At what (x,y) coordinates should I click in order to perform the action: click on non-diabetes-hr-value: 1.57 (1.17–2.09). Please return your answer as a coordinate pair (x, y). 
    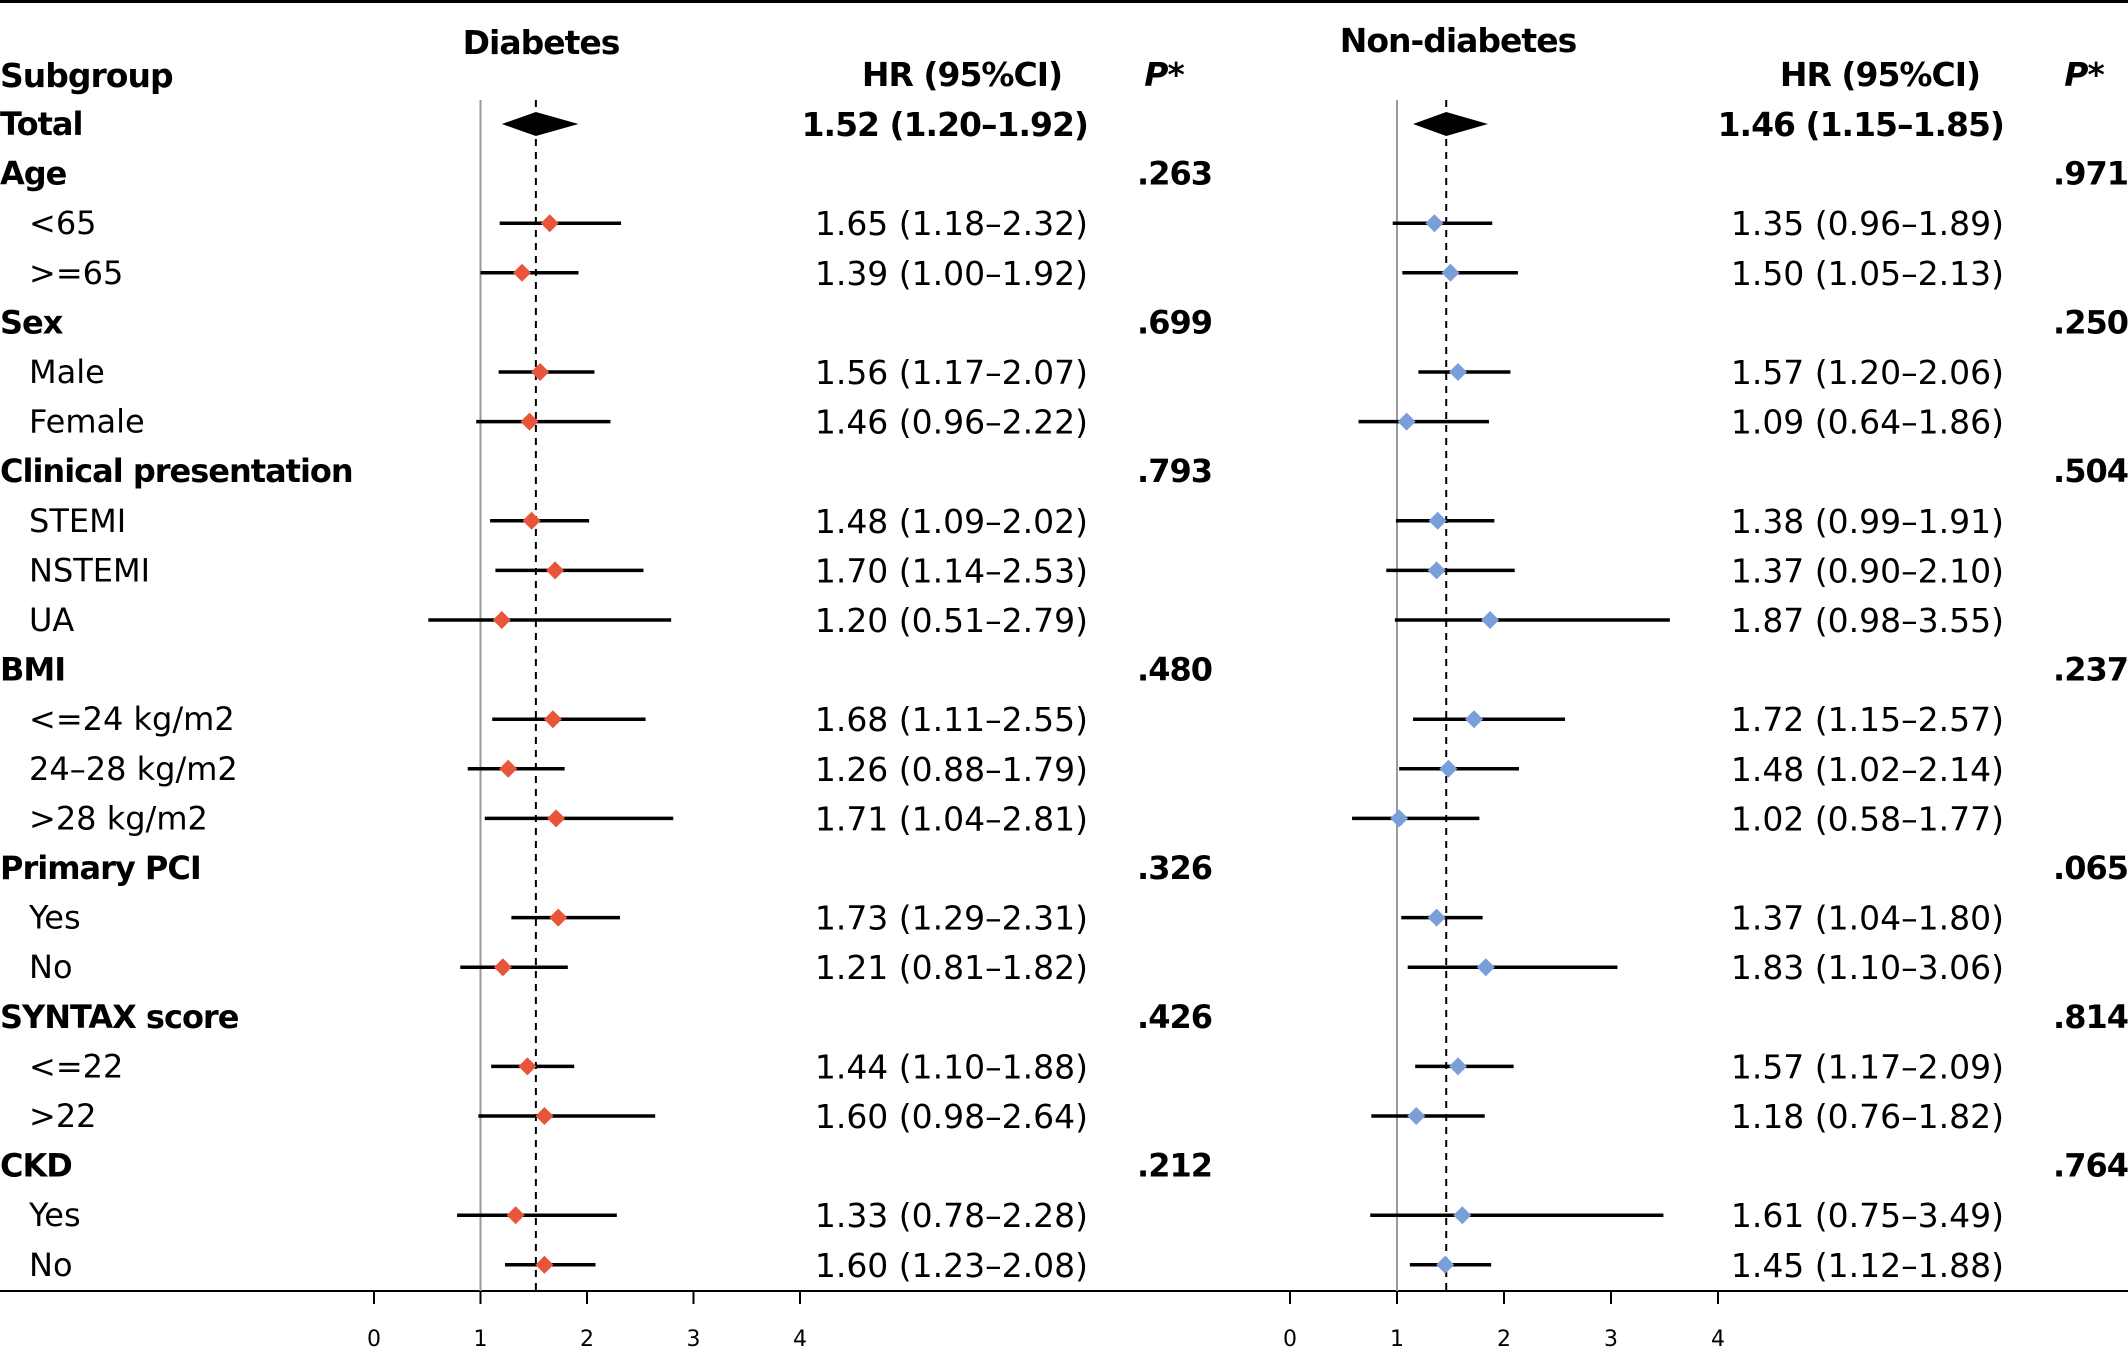
    Looking at the image, I should click on (1867, 1066).